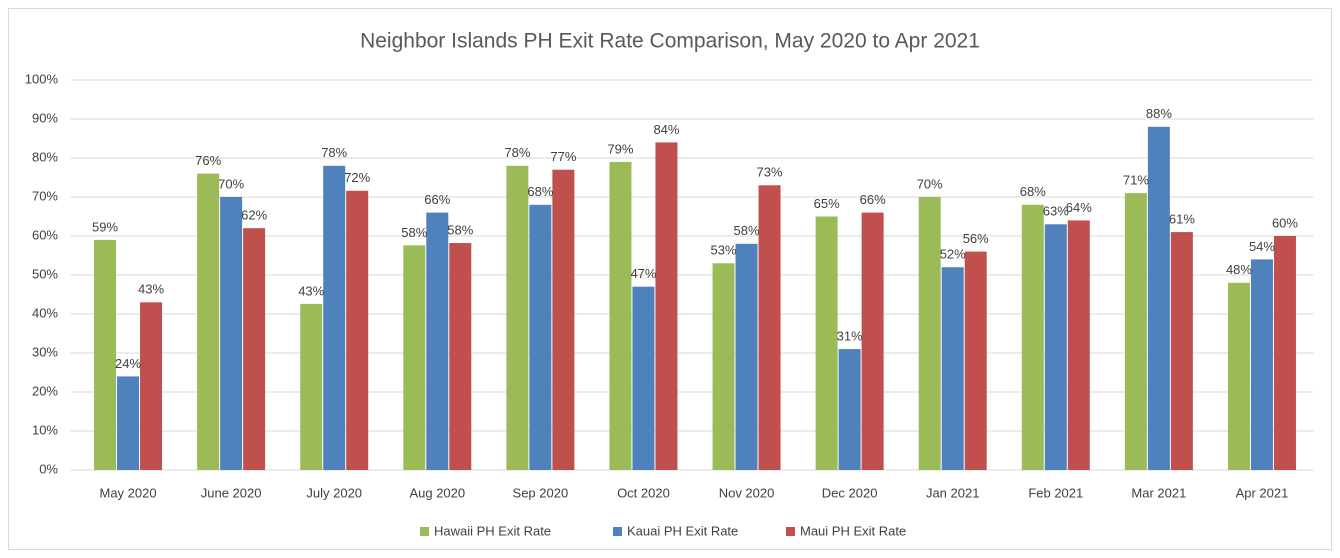  Describe the element at coordinates (208, 160) in the screenshot. I see `data-label: 76%` at that location.